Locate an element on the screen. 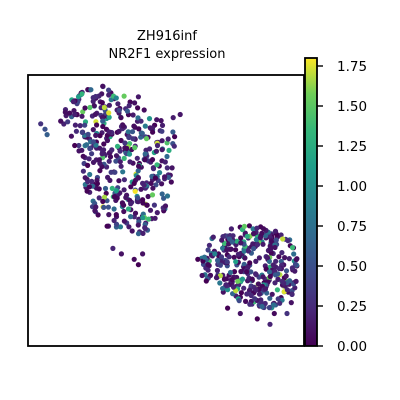  colorbar: 0.00 0.25 0.50 0.75 1.00 1.25 1.50 1.75 is located at coordinates (335, 206).